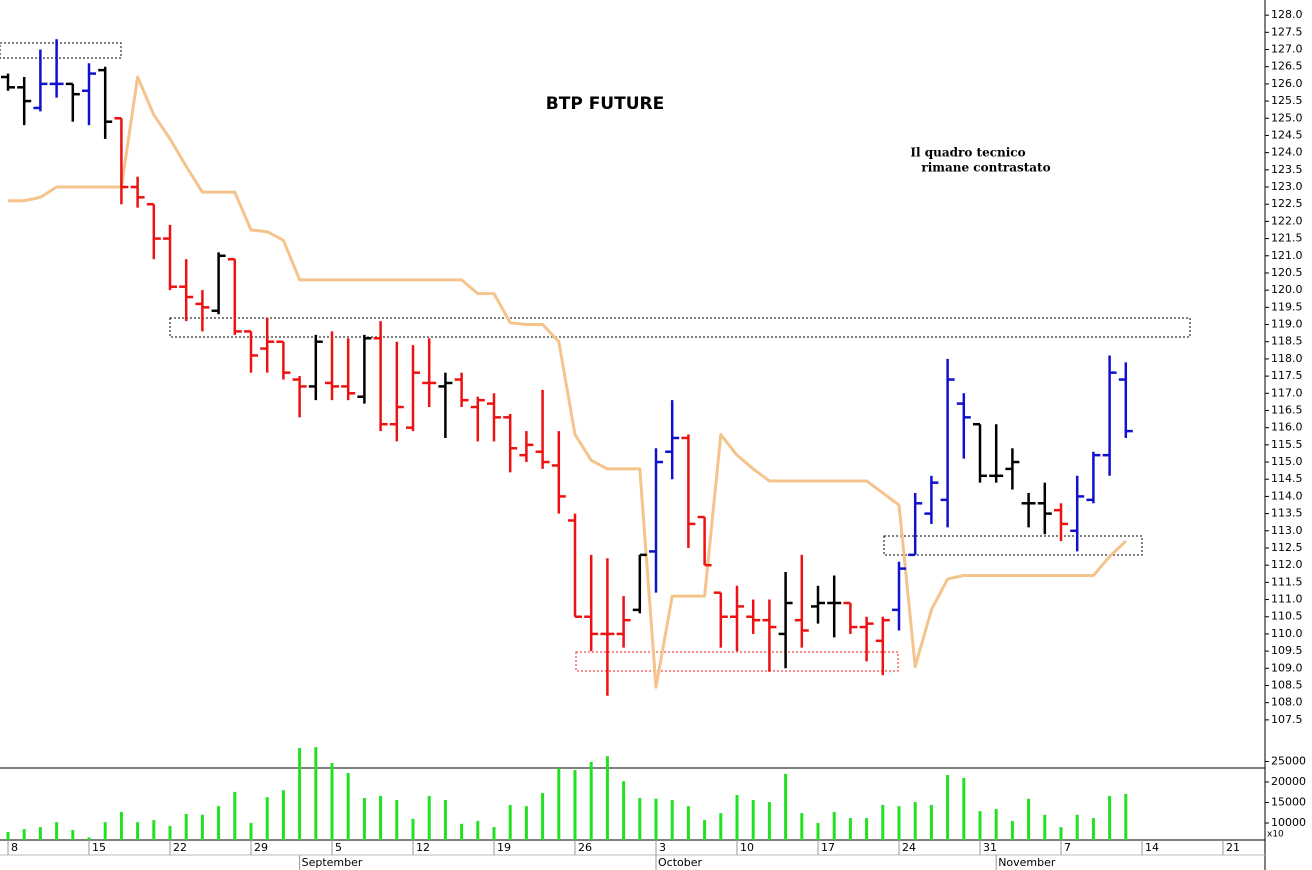 This screenshot has width=1312, height=870. What do you see at coordinates (967, 153) in the screenshot?
I see `annotation: Il quadro tecnico` at bounding box center [967, 153].